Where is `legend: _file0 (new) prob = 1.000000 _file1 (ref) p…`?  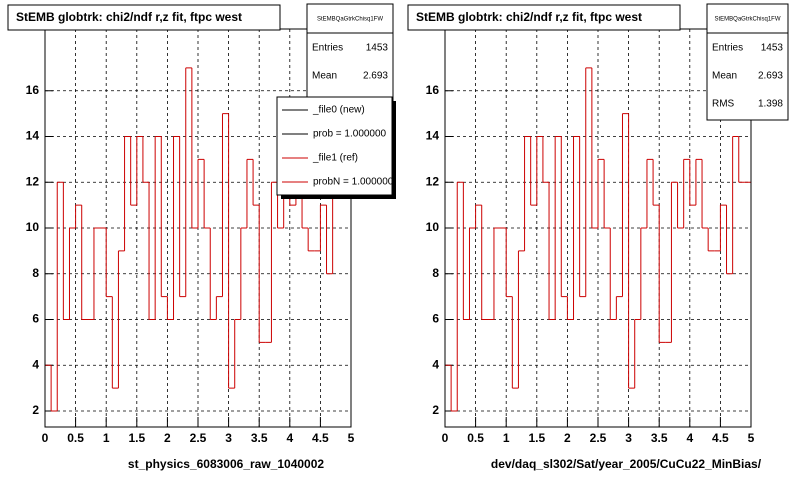 legend: _file0 (new) prob = 1.000000 _file1 (ref) p… is located at coordinates (336, 147).